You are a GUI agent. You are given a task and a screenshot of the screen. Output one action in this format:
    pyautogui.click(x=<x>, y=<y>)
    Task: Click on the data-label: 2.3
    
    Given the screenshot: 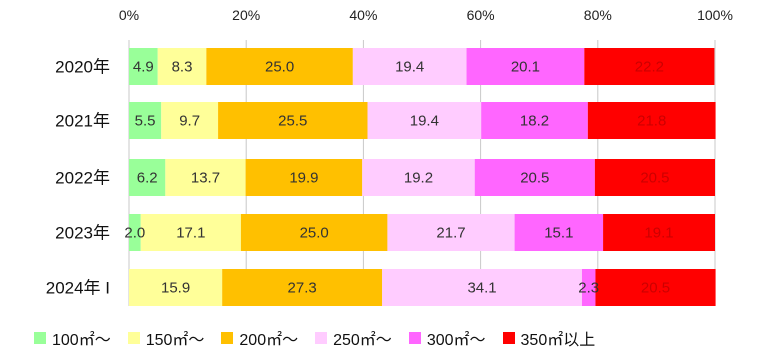 What is the action you would take?
    pyautogui.click(x=588, y=288)
    